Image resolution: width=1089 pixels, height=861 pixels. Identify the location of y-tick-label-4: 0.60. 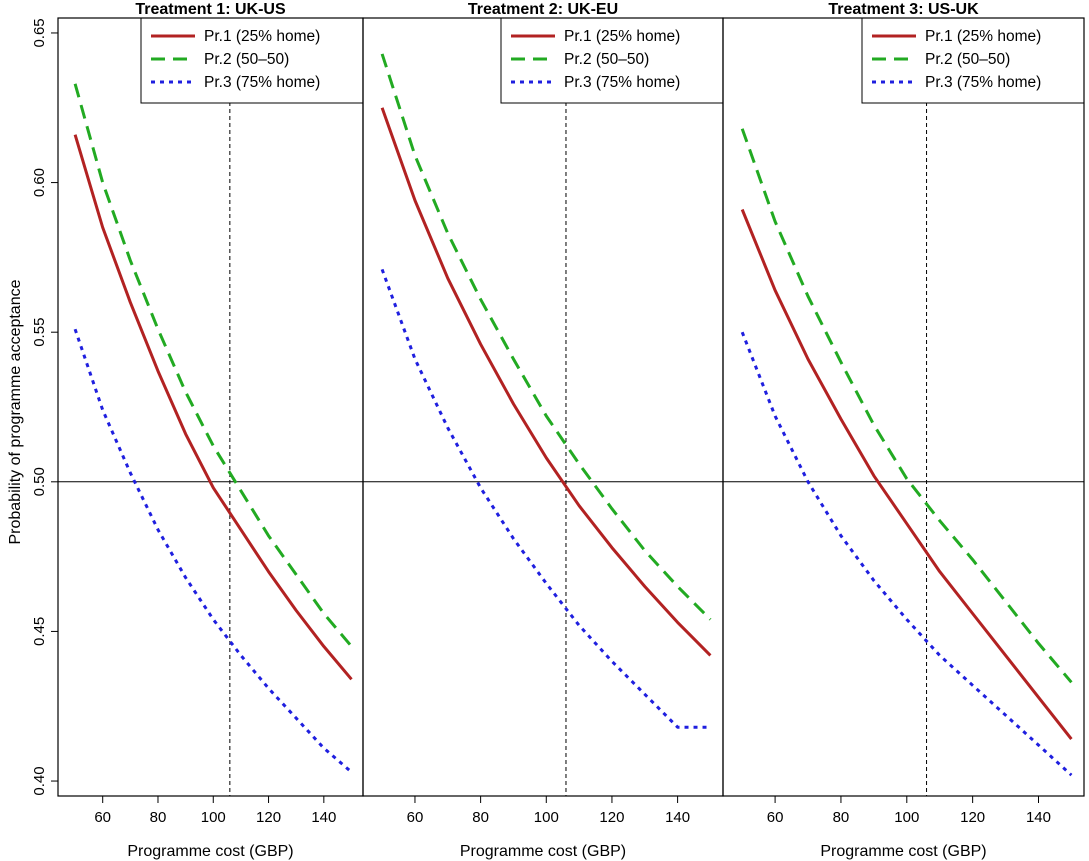
(39, 182).